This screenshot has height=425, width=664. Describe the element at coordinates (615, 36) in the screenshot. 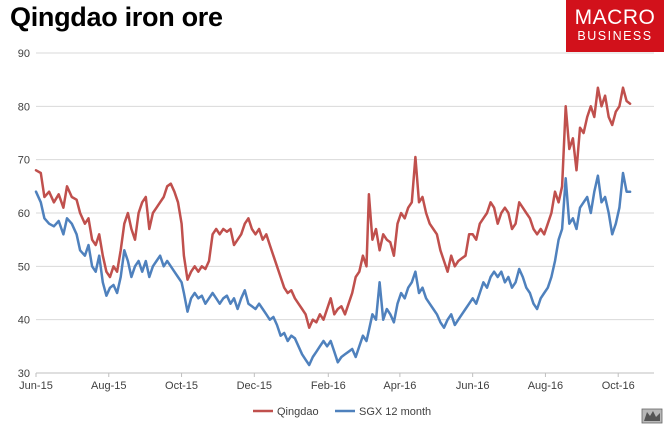

I see `logo-line-2: BUSINESS` at that location.